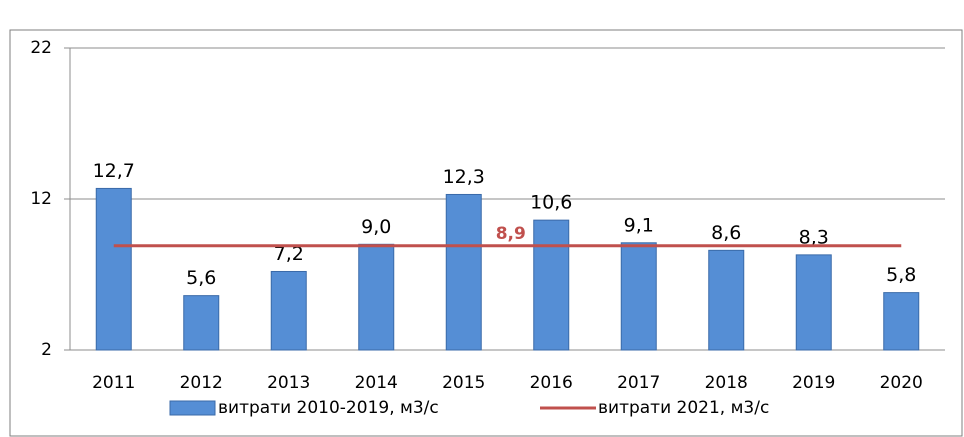 The height and width of the screenshot is (437, 964). I want to click on data-label: 12,3, so click(464, 177).